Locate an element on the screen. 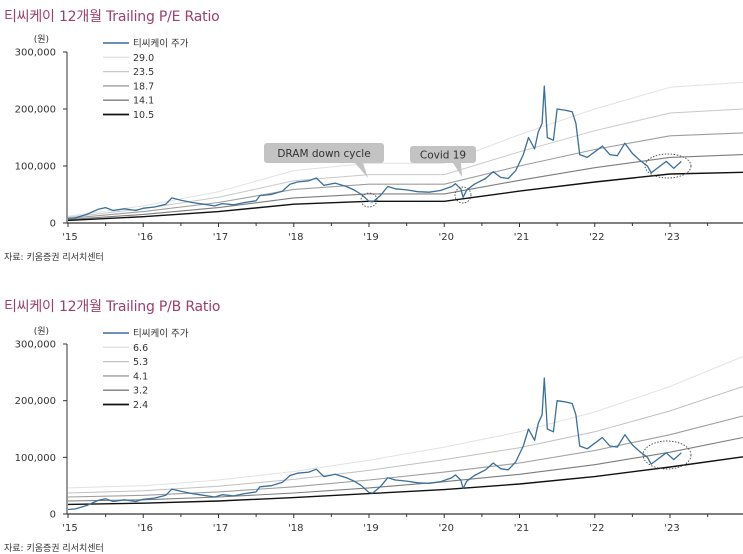 This screenshot has height=554, width=743. pb-legend-label: 6.6 is located at coordinates (140, 348).